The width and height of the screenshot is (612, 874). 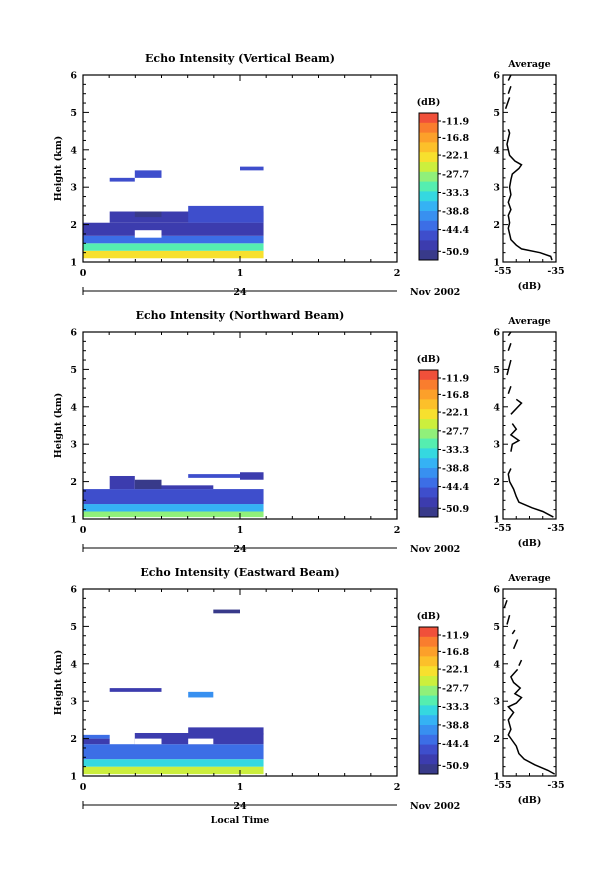 I want to click on y-tick-label: 3, so click(x=73, y=445).